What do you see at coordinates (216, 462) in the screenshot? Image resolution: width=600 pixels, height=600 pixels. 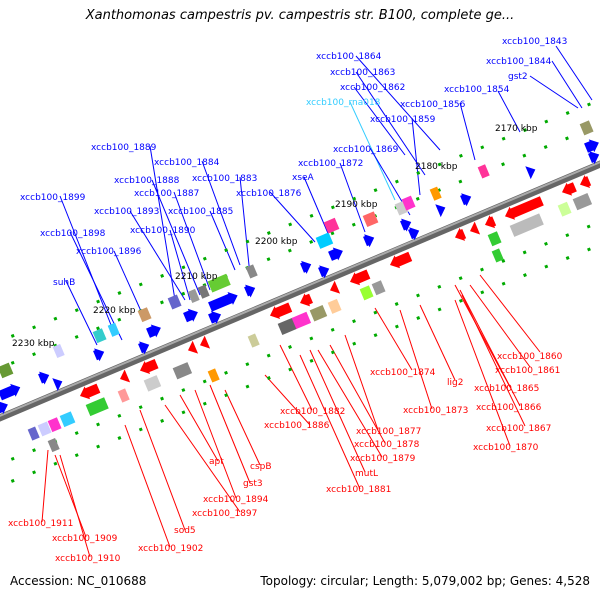 I see `gene-label: apt` at bounding box center [216, 462].